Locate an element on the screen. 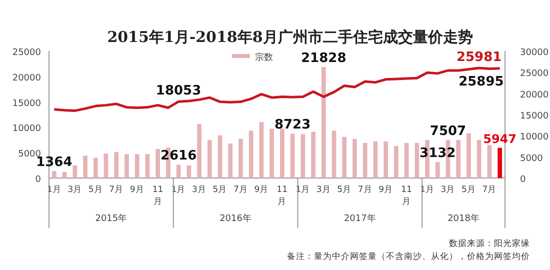 This screenshot has height=270, width=550. legend-label: 宗数 is located at coordinates (264, 57).